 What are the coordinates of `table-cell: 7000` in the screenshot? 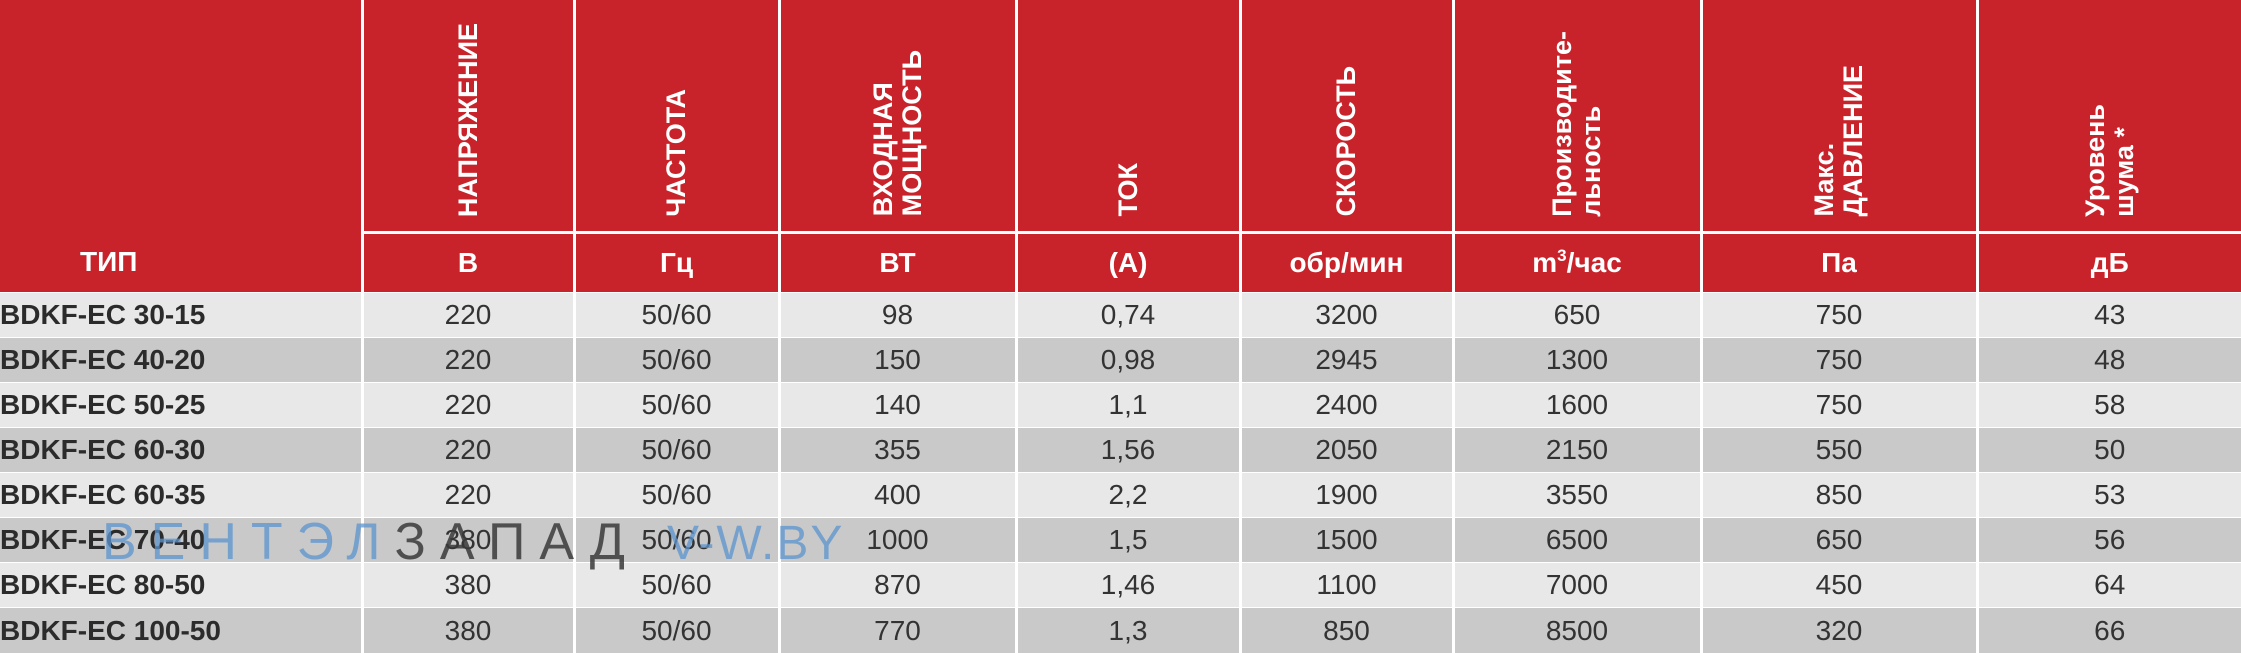 It's located at (1576, 585).